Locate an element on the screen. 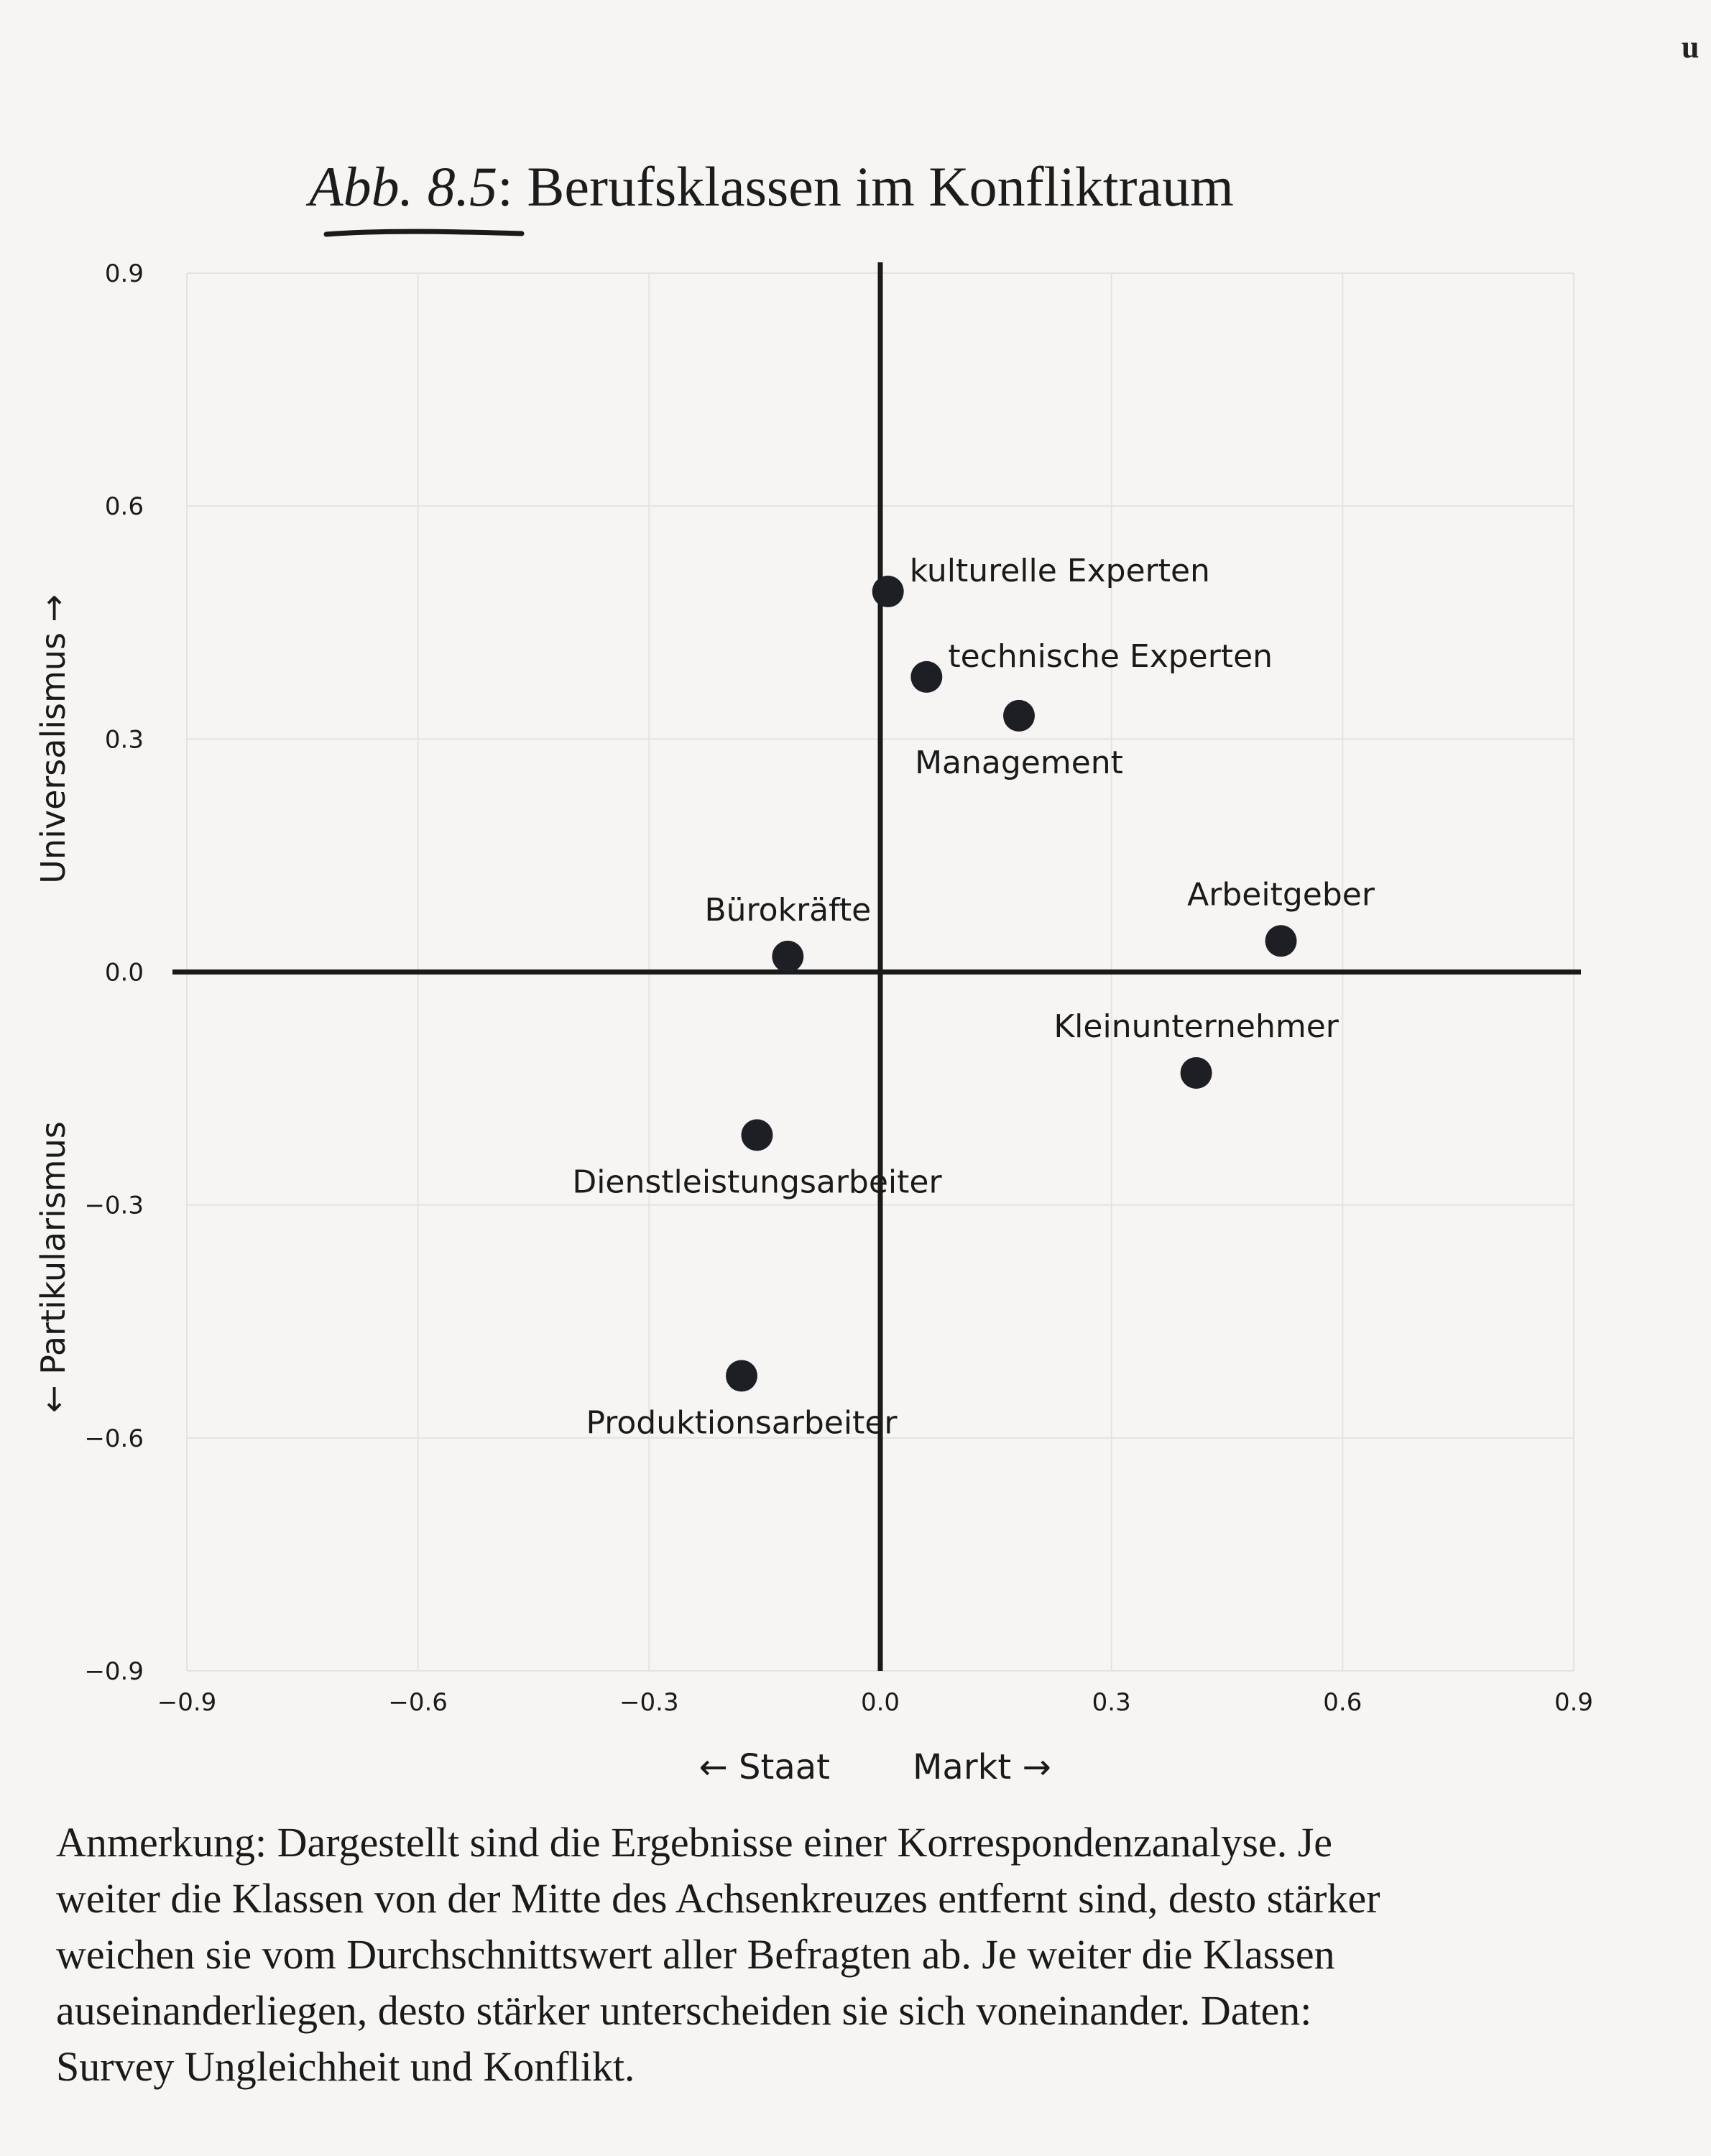 This screenshot has width=1711, height=2156. figure-number: Abb. 8.5 is located at coordinates (404, 186).